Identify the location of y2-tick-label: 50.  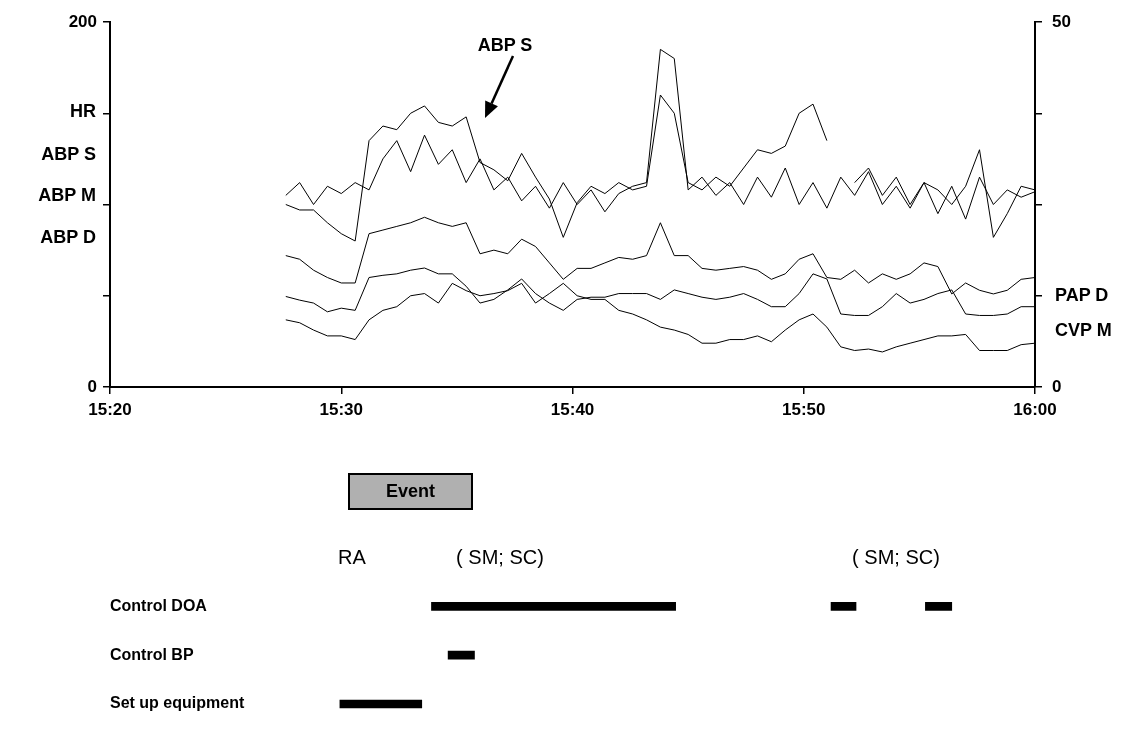
(1061, 21).